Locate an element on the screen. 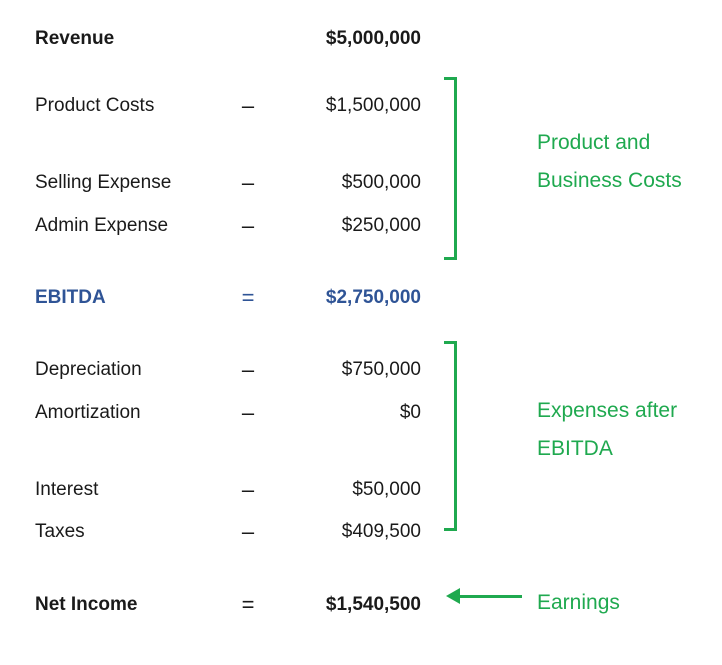 This screenshot has width=722, height=665. admin-expense-minus: – is located at coordinates (248, 225).